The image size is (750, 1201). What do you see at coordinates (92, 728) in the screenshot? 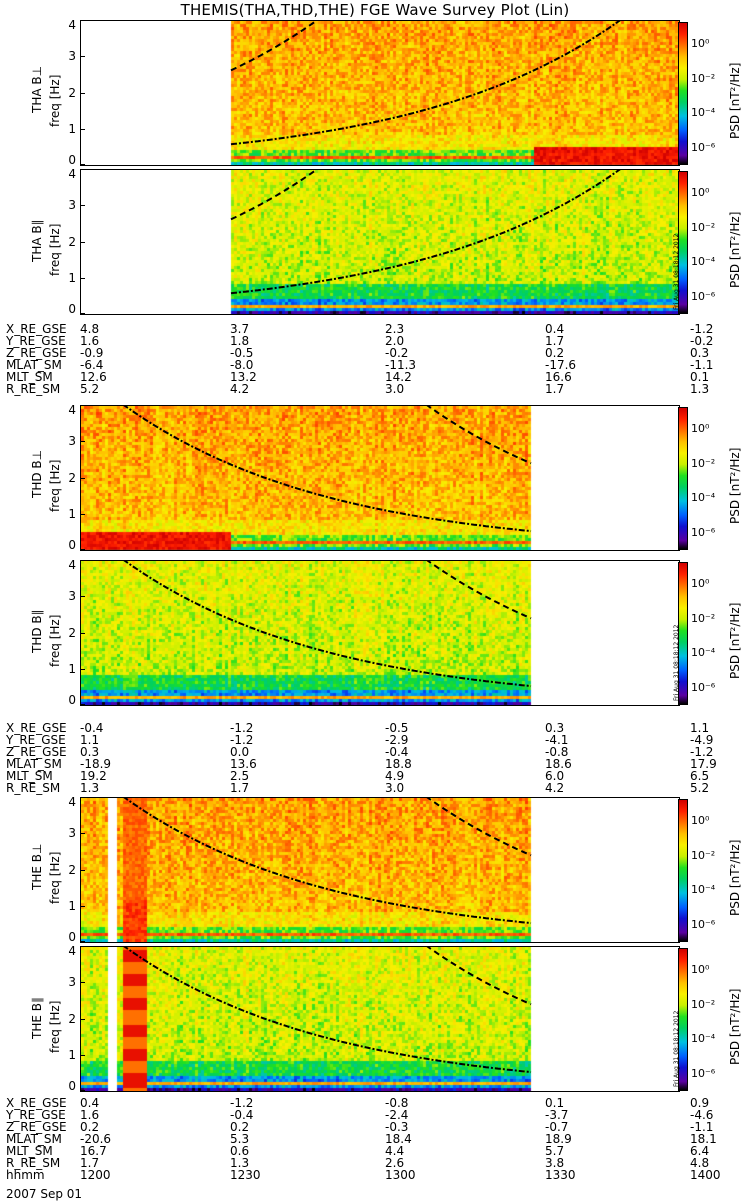
I see `ephemeris-value: -0.4` at bounding box center [92, 728].